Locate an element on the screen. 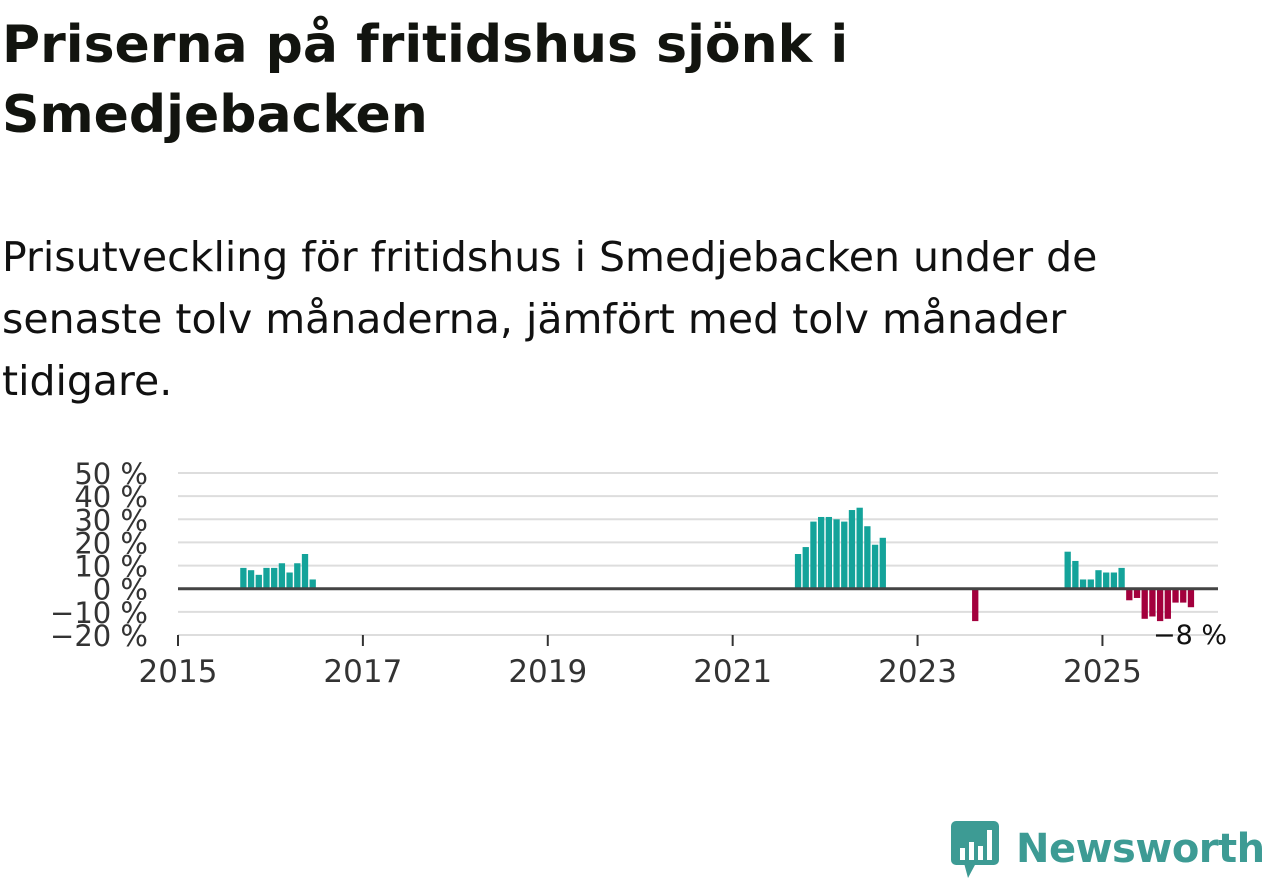 This screenshot has height=880, width=1262. x-tick-label: 2017 is located at coordinates (362, 672).